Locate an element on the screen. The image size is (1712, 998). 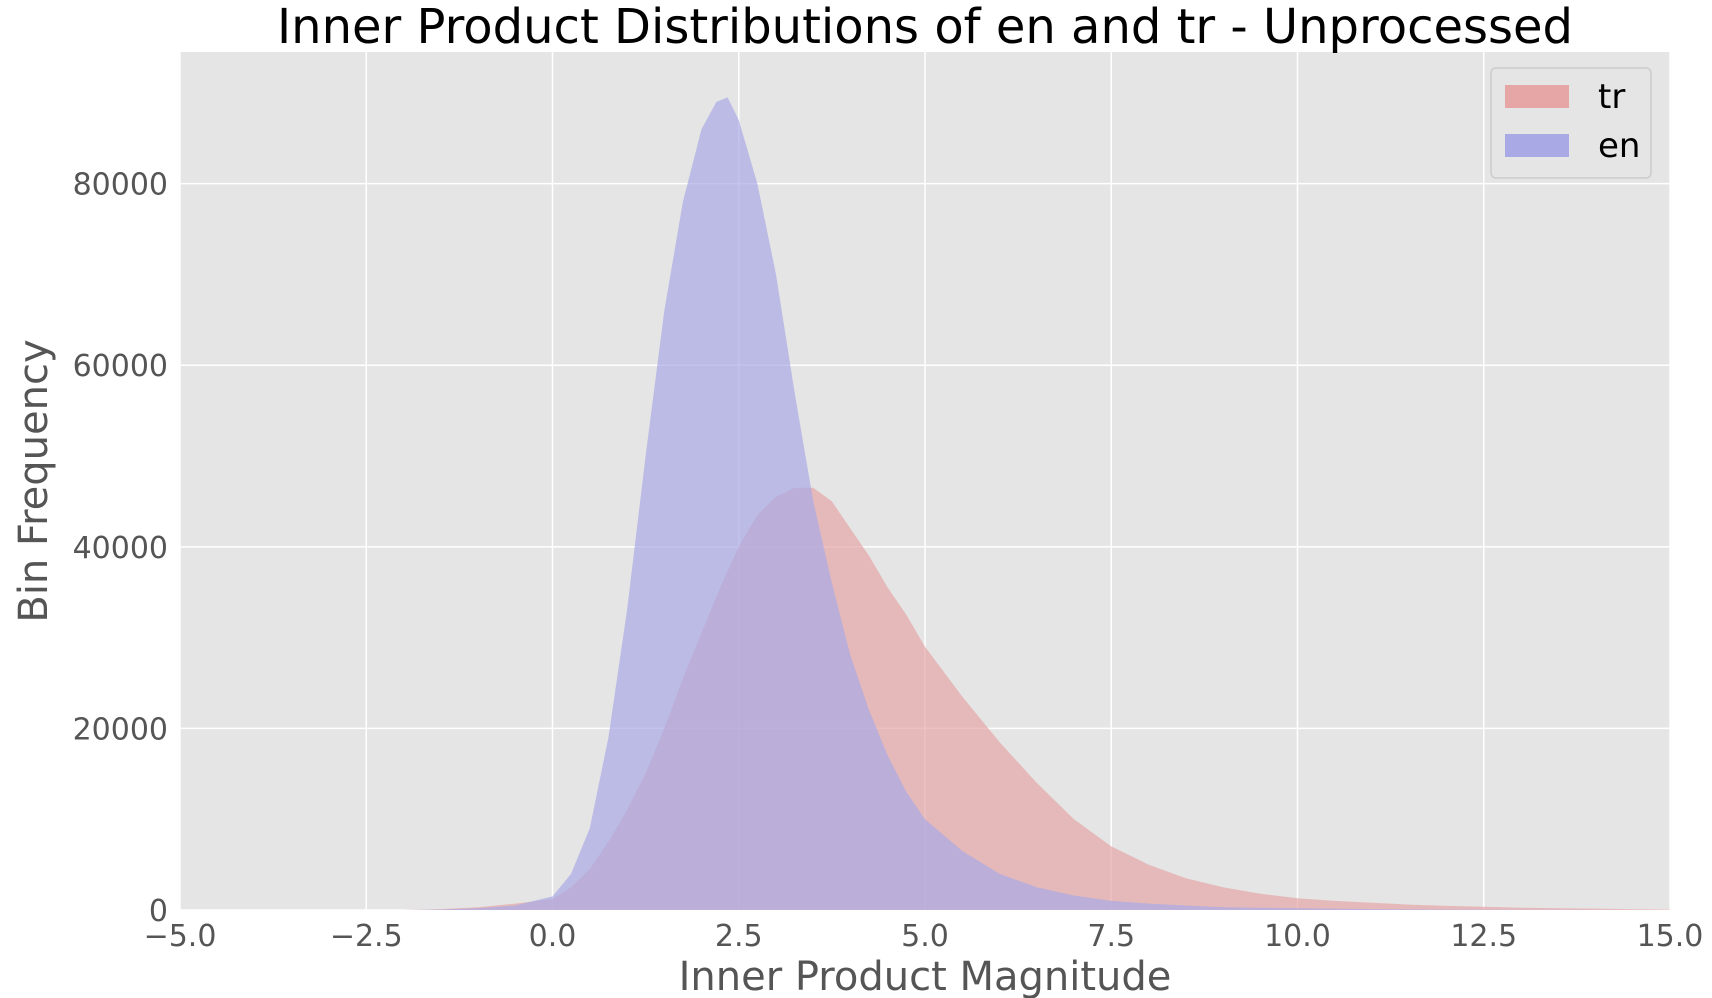
x-axis-tick-labels: −5.0 −2.5 0.0 2.5 5.0 7.5 10.0 12.5 15.0 is located at coordinates (924, 936).